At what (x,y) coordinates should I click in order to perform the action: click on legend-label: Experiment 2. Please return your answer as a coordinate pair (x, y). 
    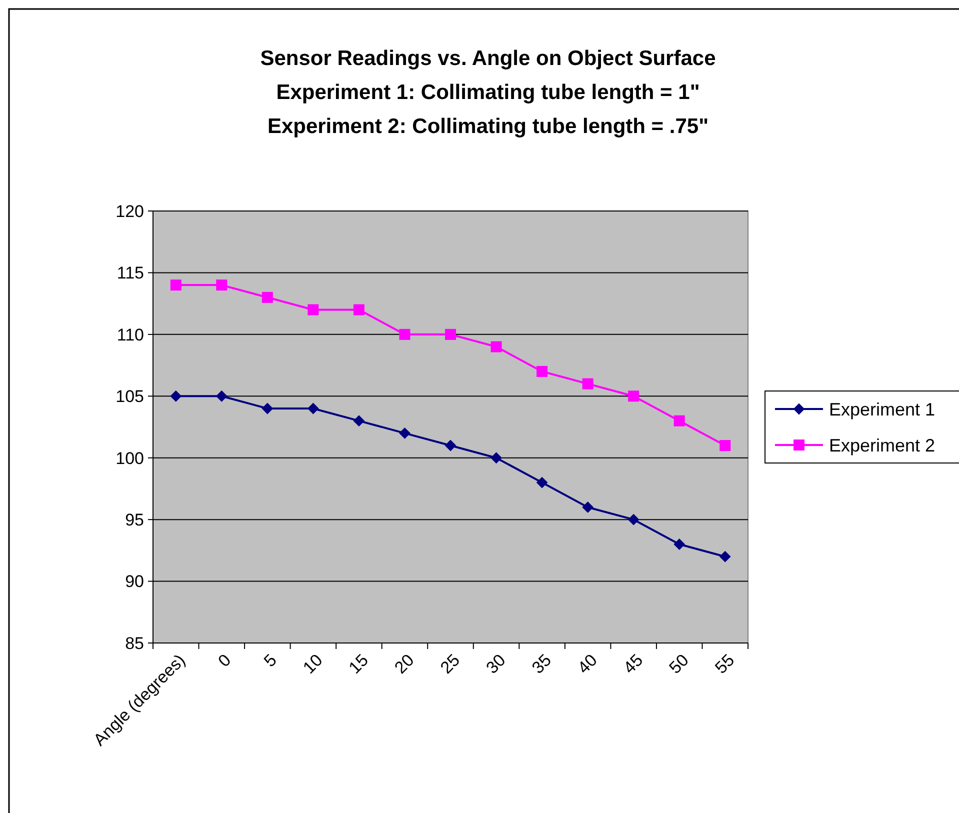
    Looking at the image, I should click on (882, 445).